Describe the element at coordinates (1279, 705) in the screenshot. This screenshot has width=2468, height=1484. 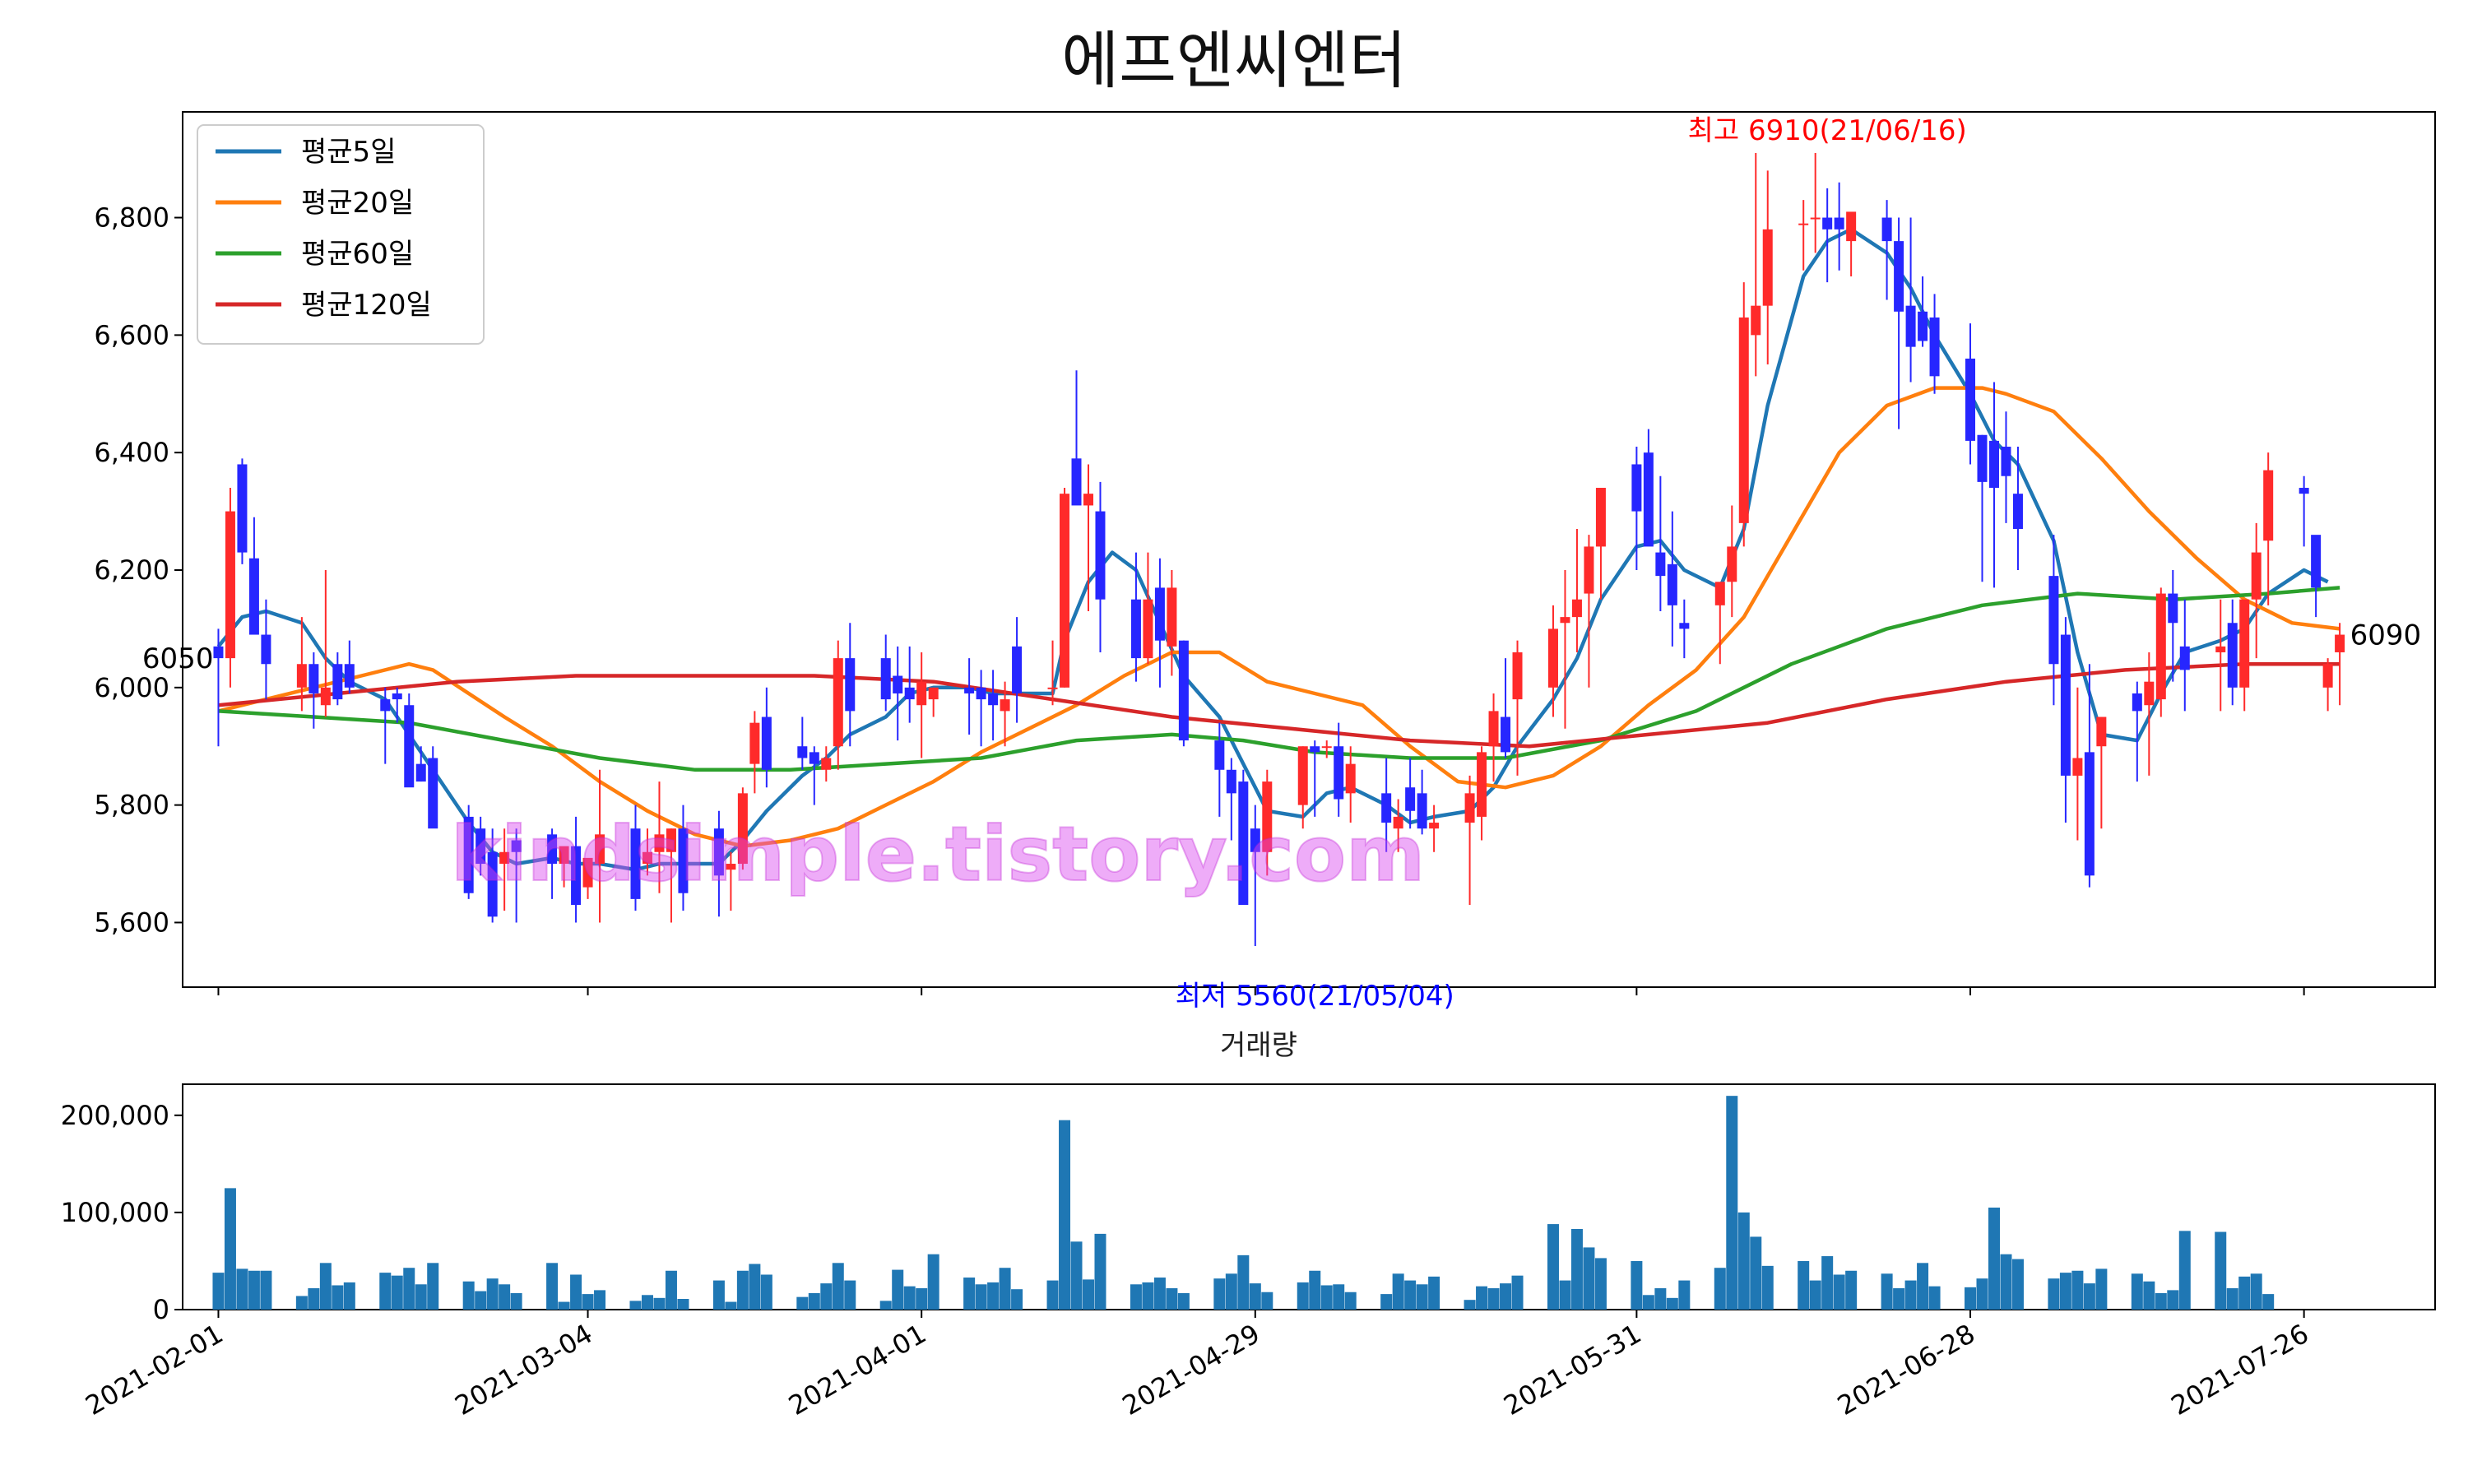
I see `series-line-평균120일` at that location.